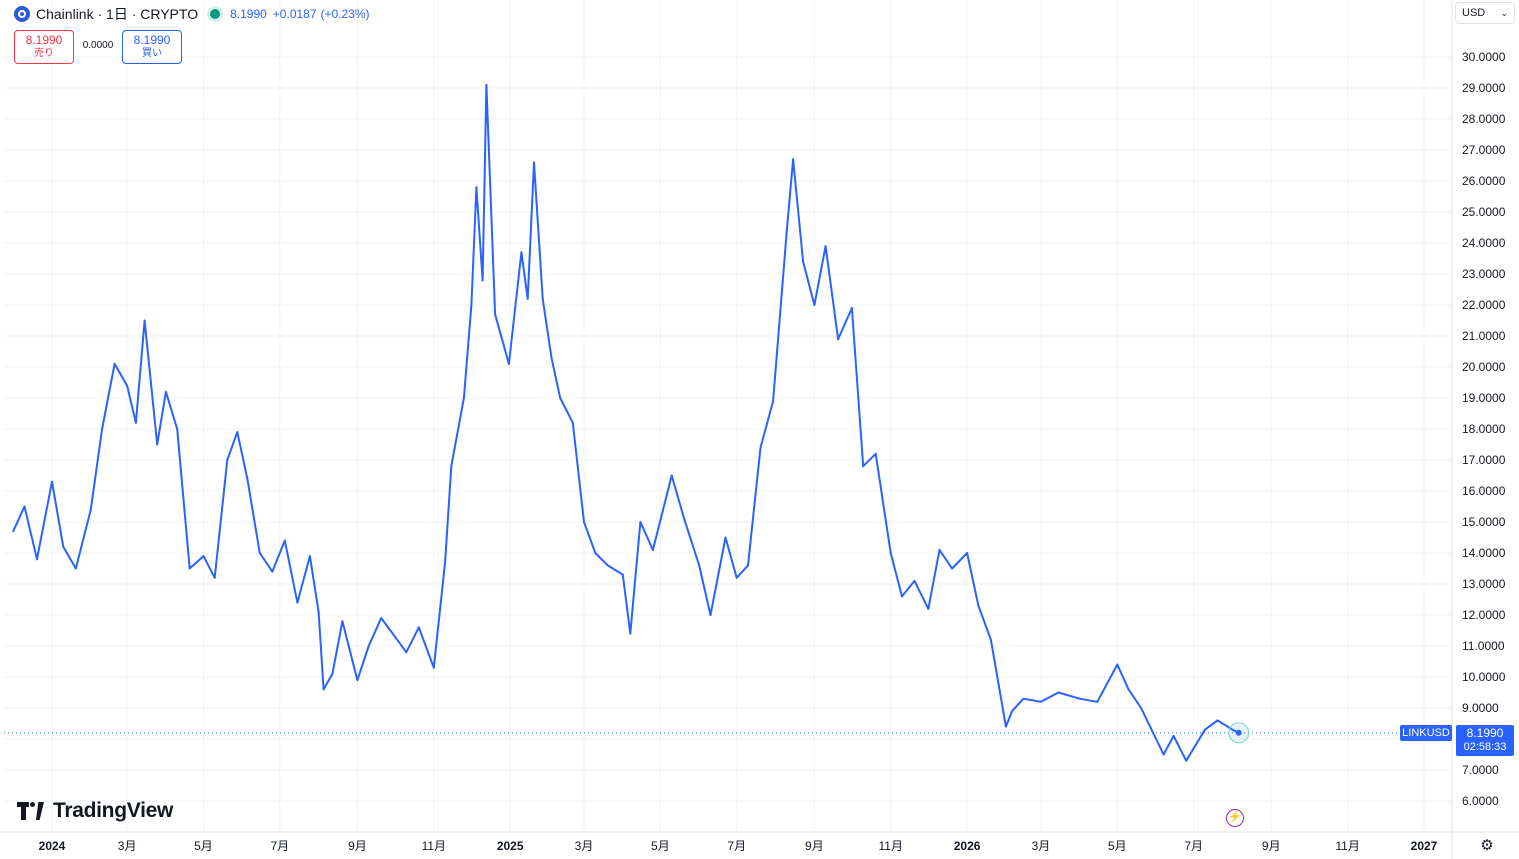  What do you see at coordinates (1484, 522) in the screenshot?
I see `y-tick-label: 15.0000` at bounding box center [1484, 522].